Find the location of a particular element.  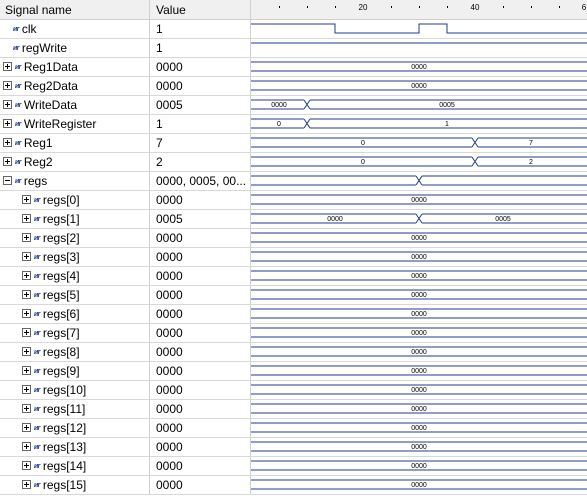

signal-name-header: Signal name is located at coordinates (75, 10).